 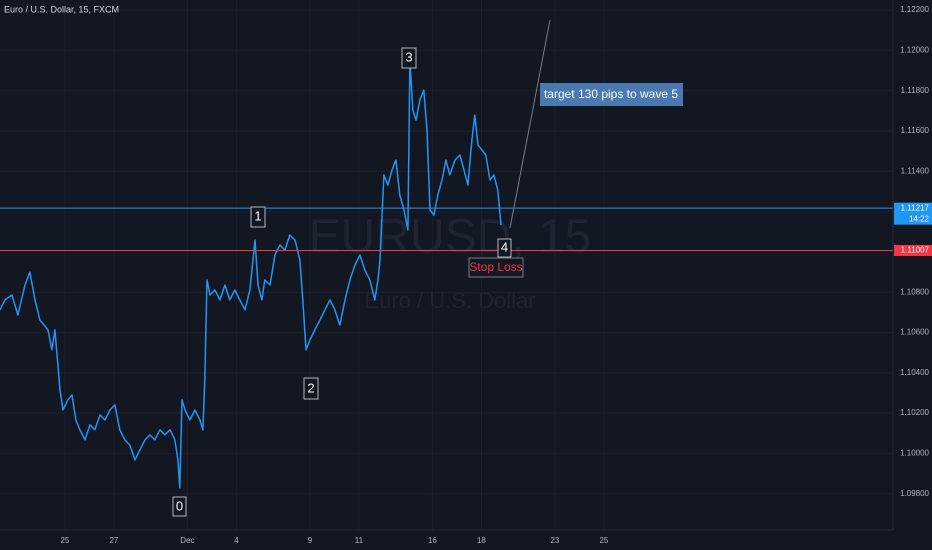 What do you see at coordinates (914, 412) in the screenshot?
I see `y-tick-label: 1.10200` at bounding box center [914, 412].